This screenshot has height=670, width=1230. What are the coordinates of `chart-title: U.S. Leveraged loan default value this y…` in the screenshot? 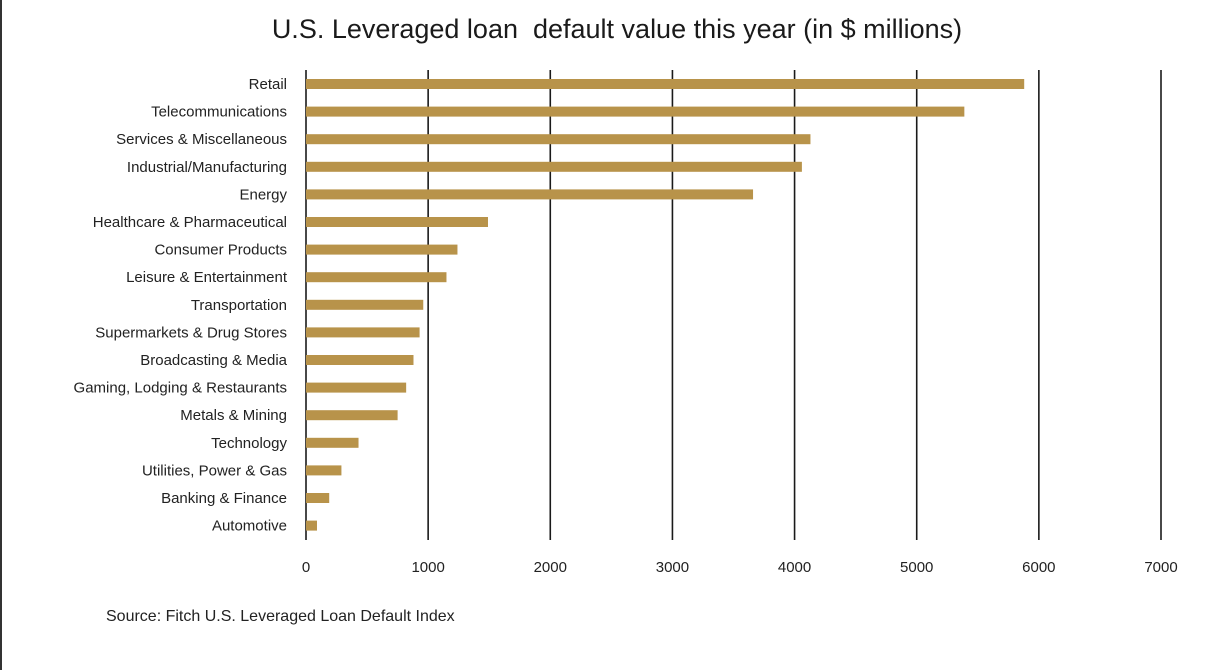 It's located at (617, 29).